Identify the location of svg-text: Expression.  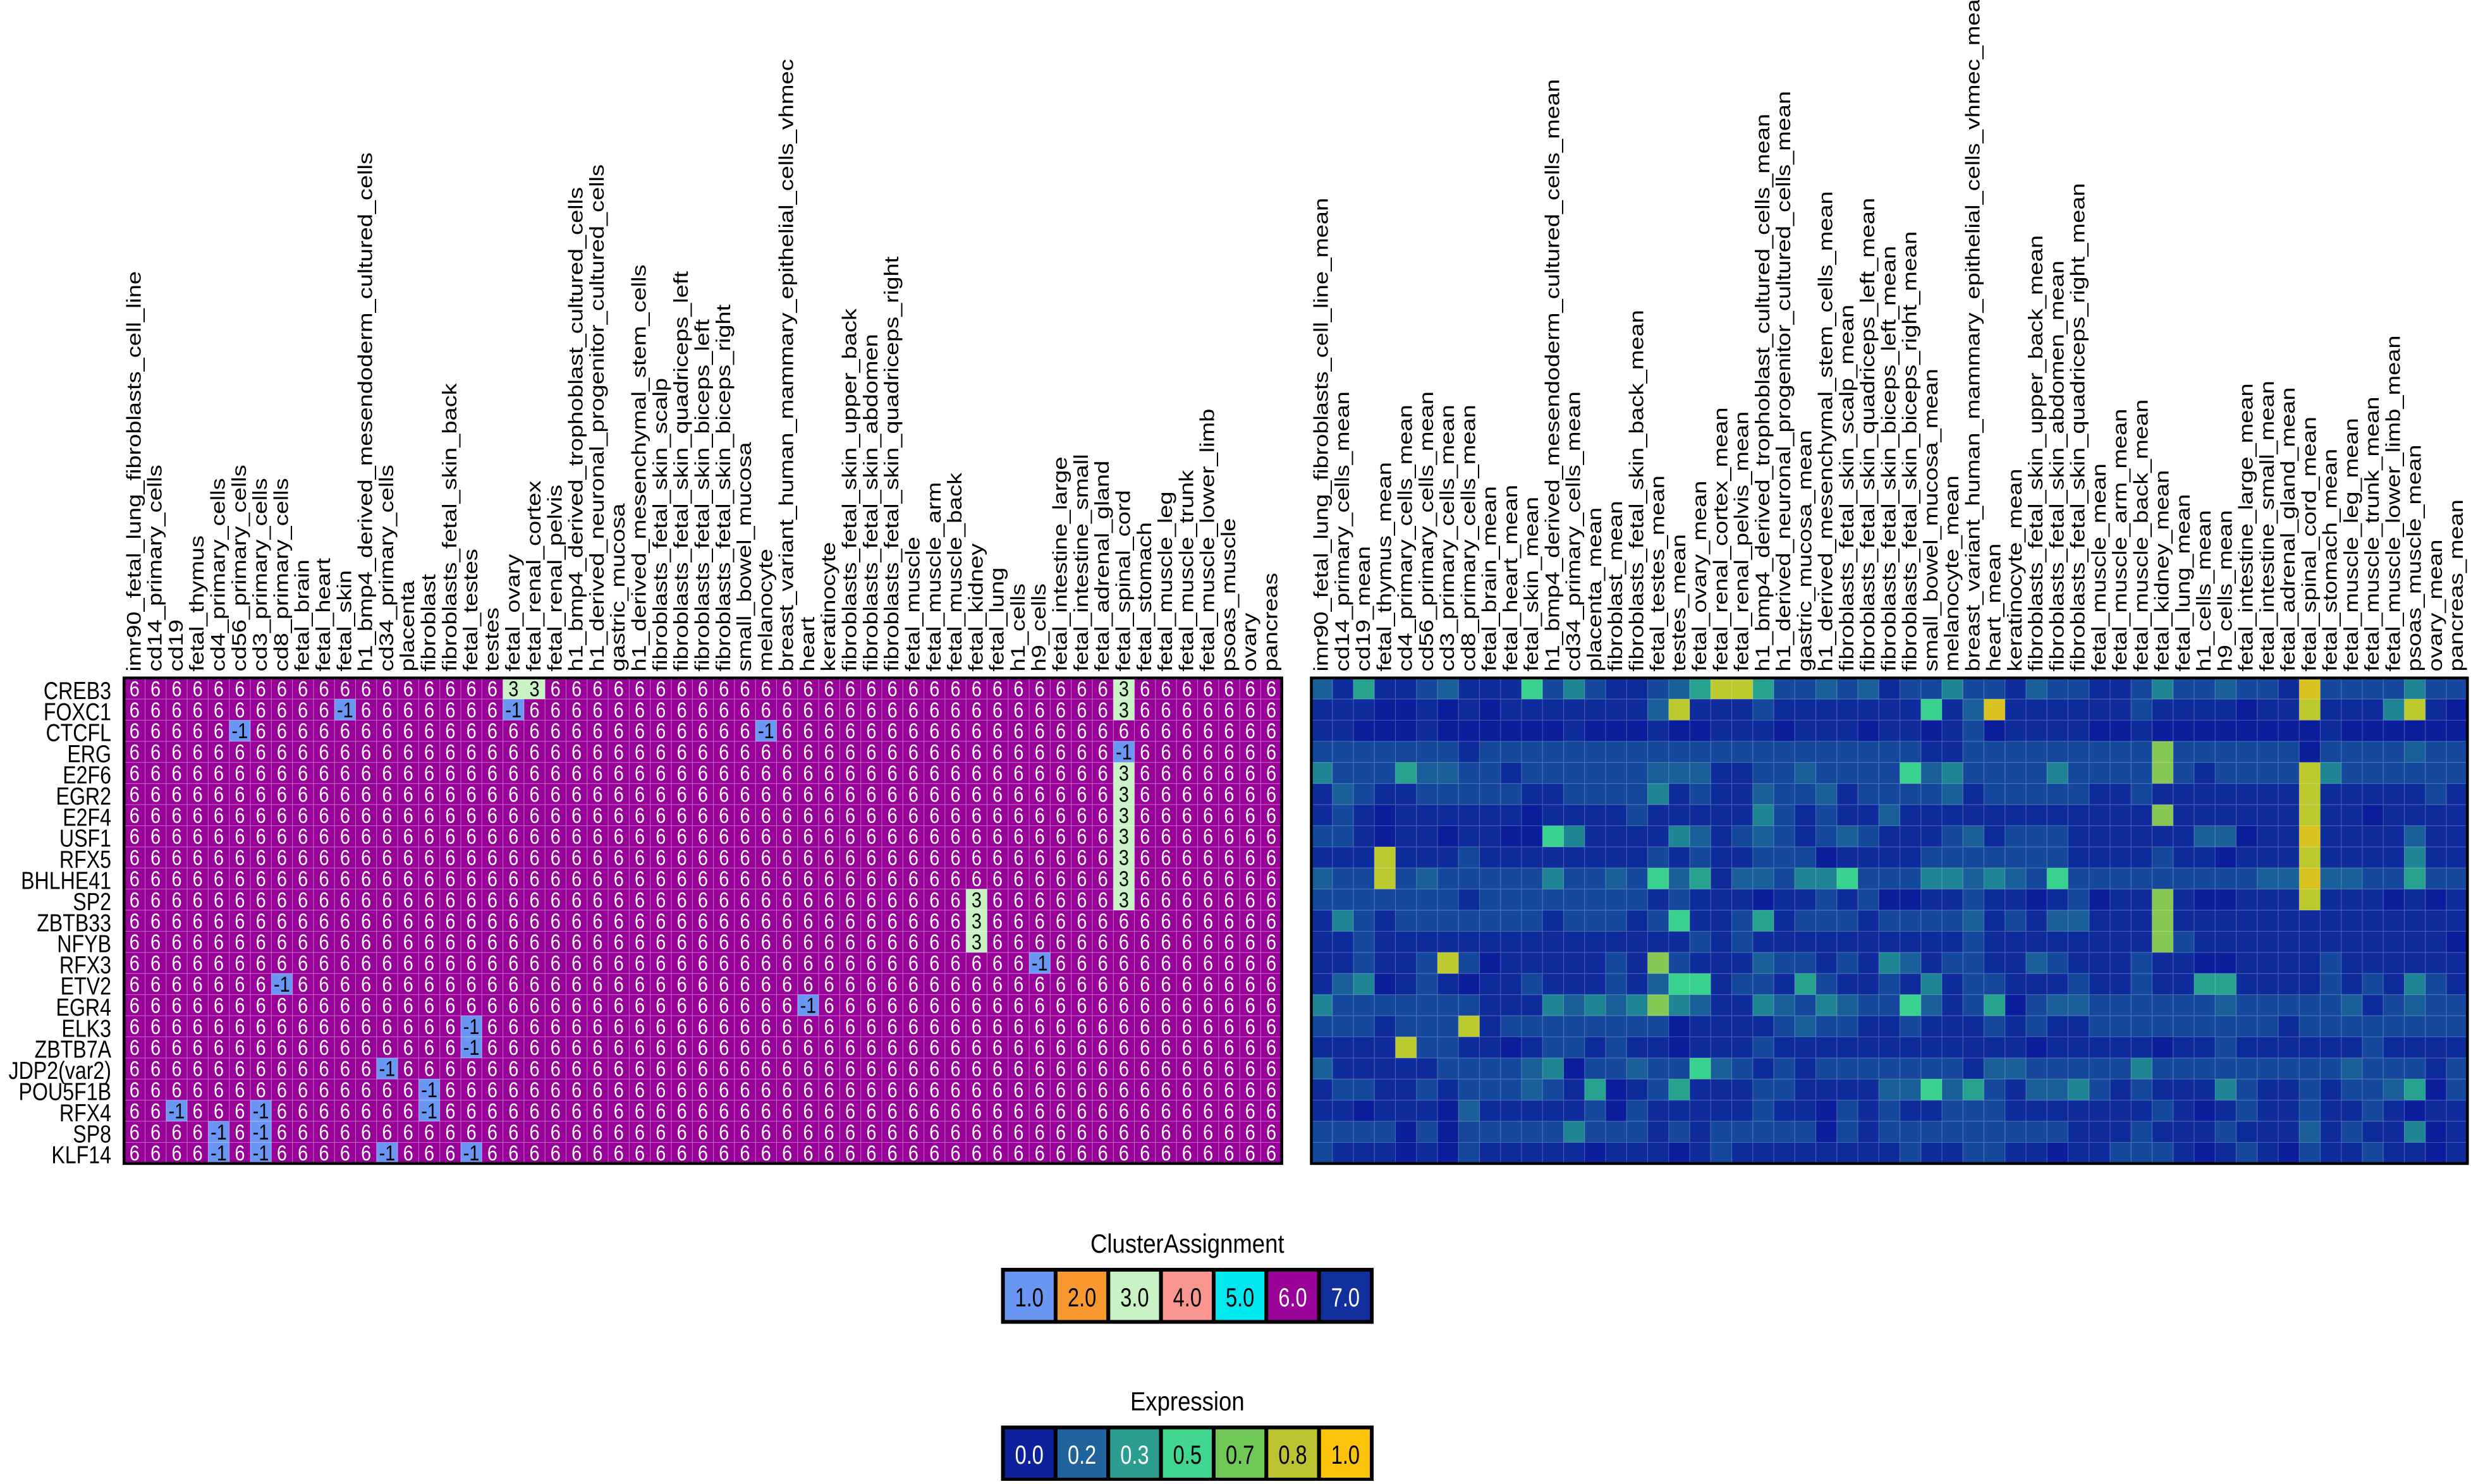
(1188, 1402).